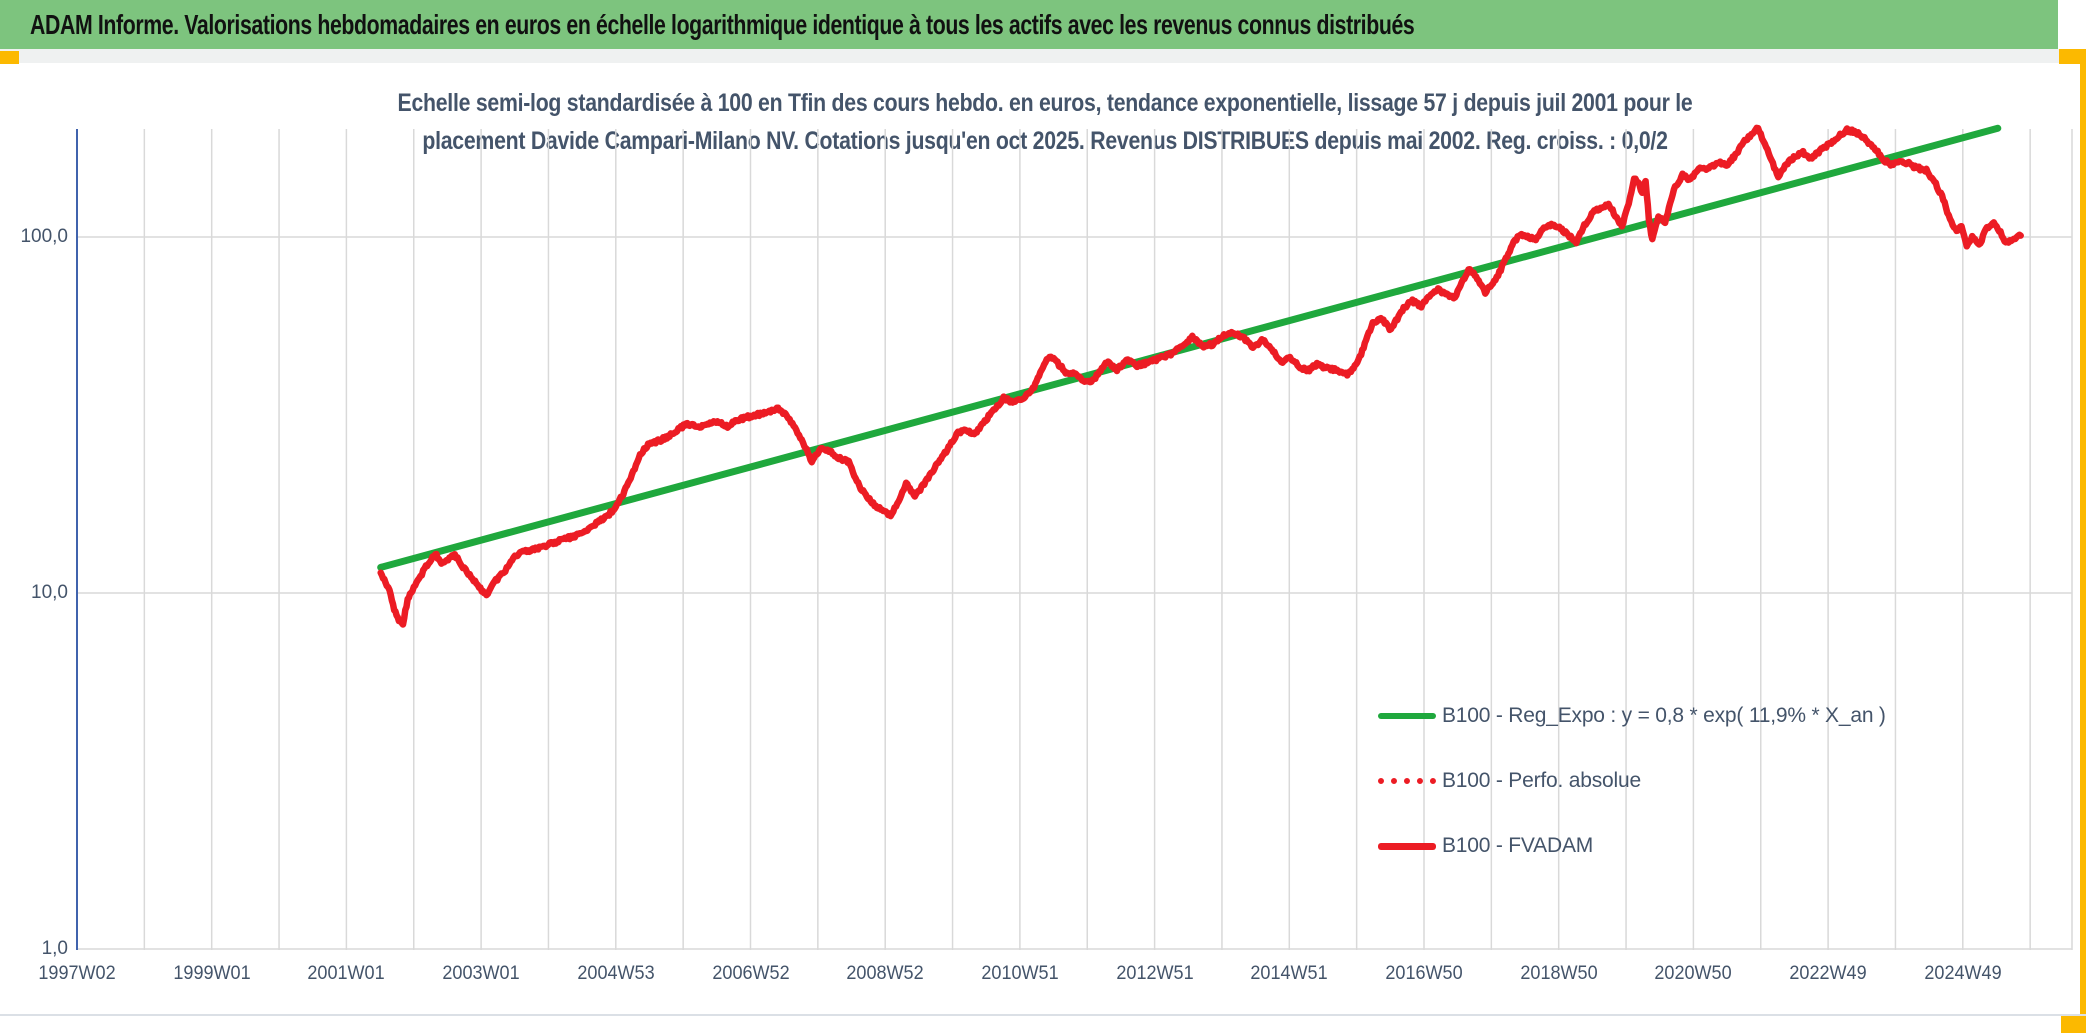 Image resolution: width=2086 pixels, height=1033 pixels. I want to click on x-axis-tick-label: 2008W52, so click(885, 973).